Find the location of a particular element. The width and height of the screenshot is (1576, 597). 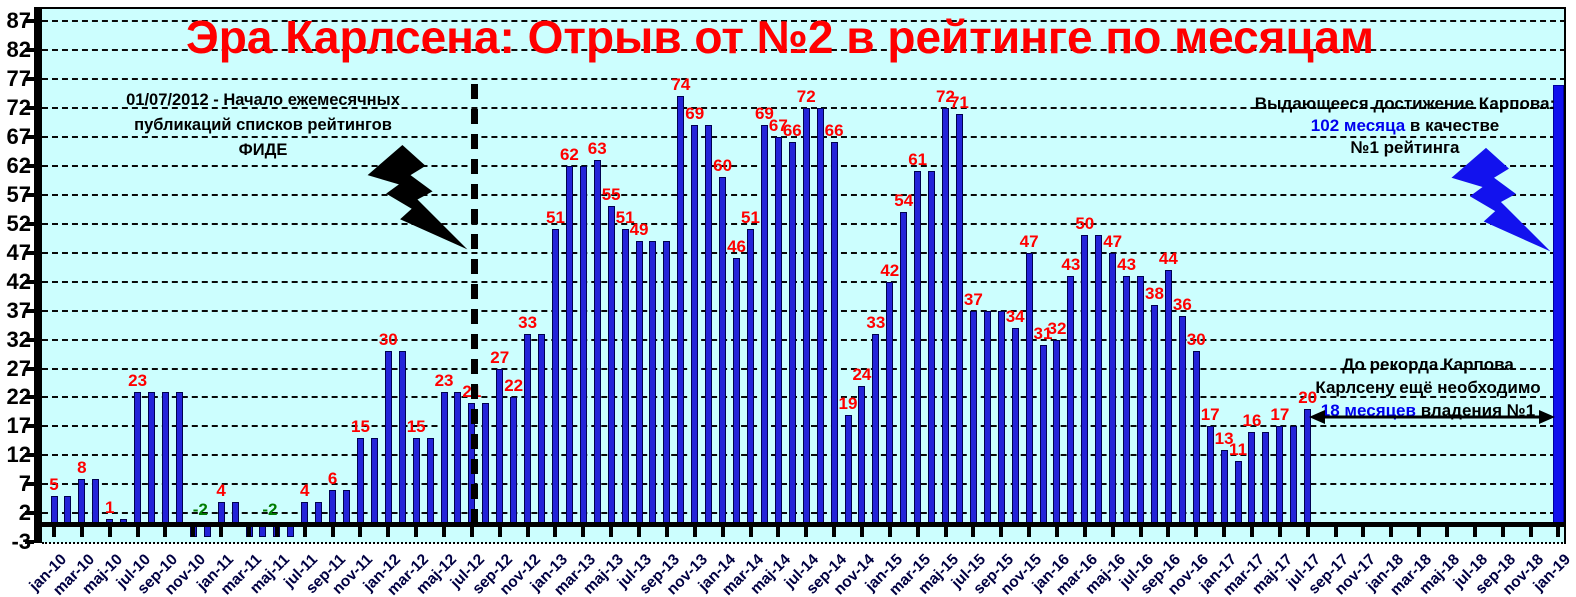

bar-label-nov-10: -2 is located at coordinates (200, 509).